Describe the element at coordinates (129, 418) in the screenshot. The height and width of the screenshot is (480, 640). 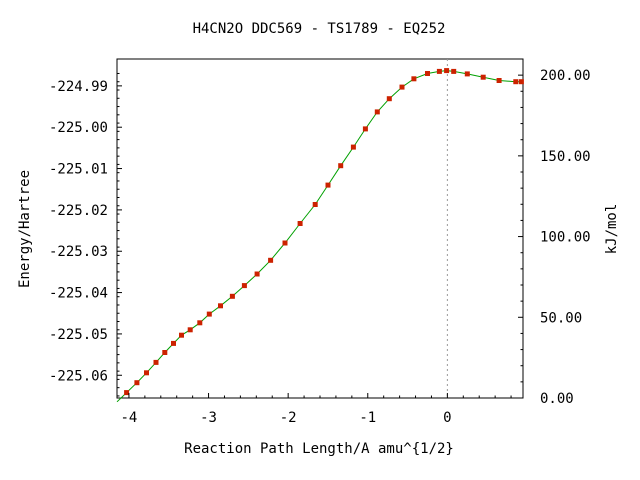
I see `x-tick-label: -4` at that location.